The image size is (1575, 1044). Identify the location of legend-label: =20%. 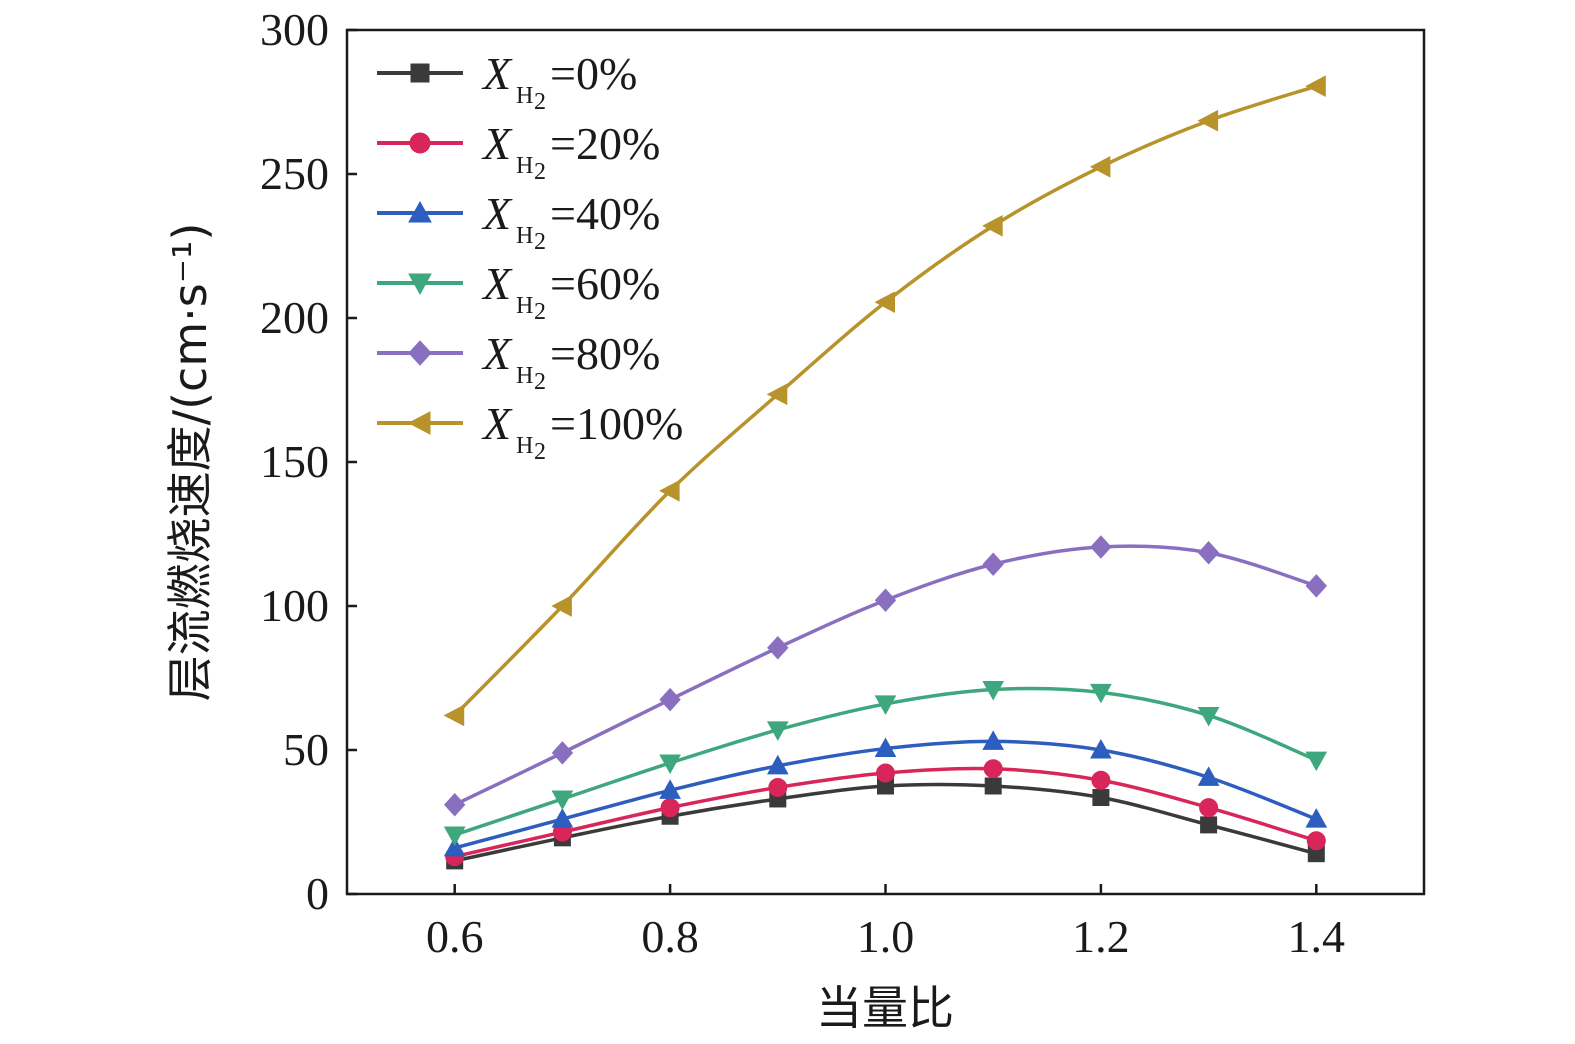
(605, 143).